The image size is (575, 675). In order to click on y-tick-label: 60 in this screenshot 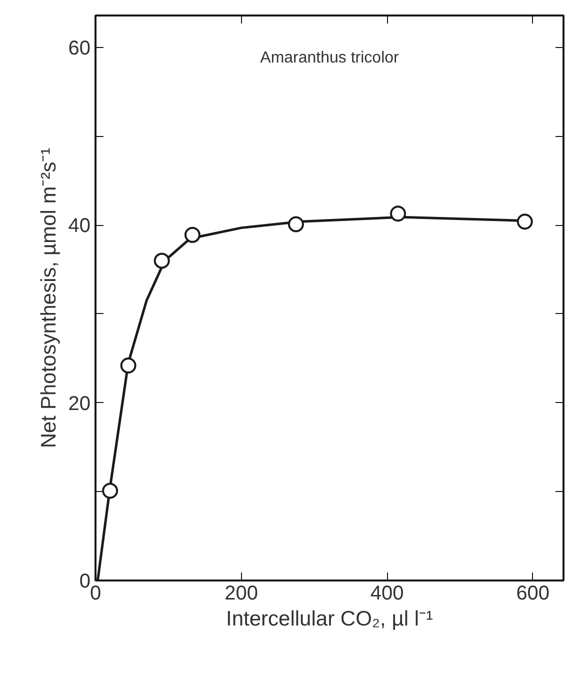, I will do `click(79, 48)`.